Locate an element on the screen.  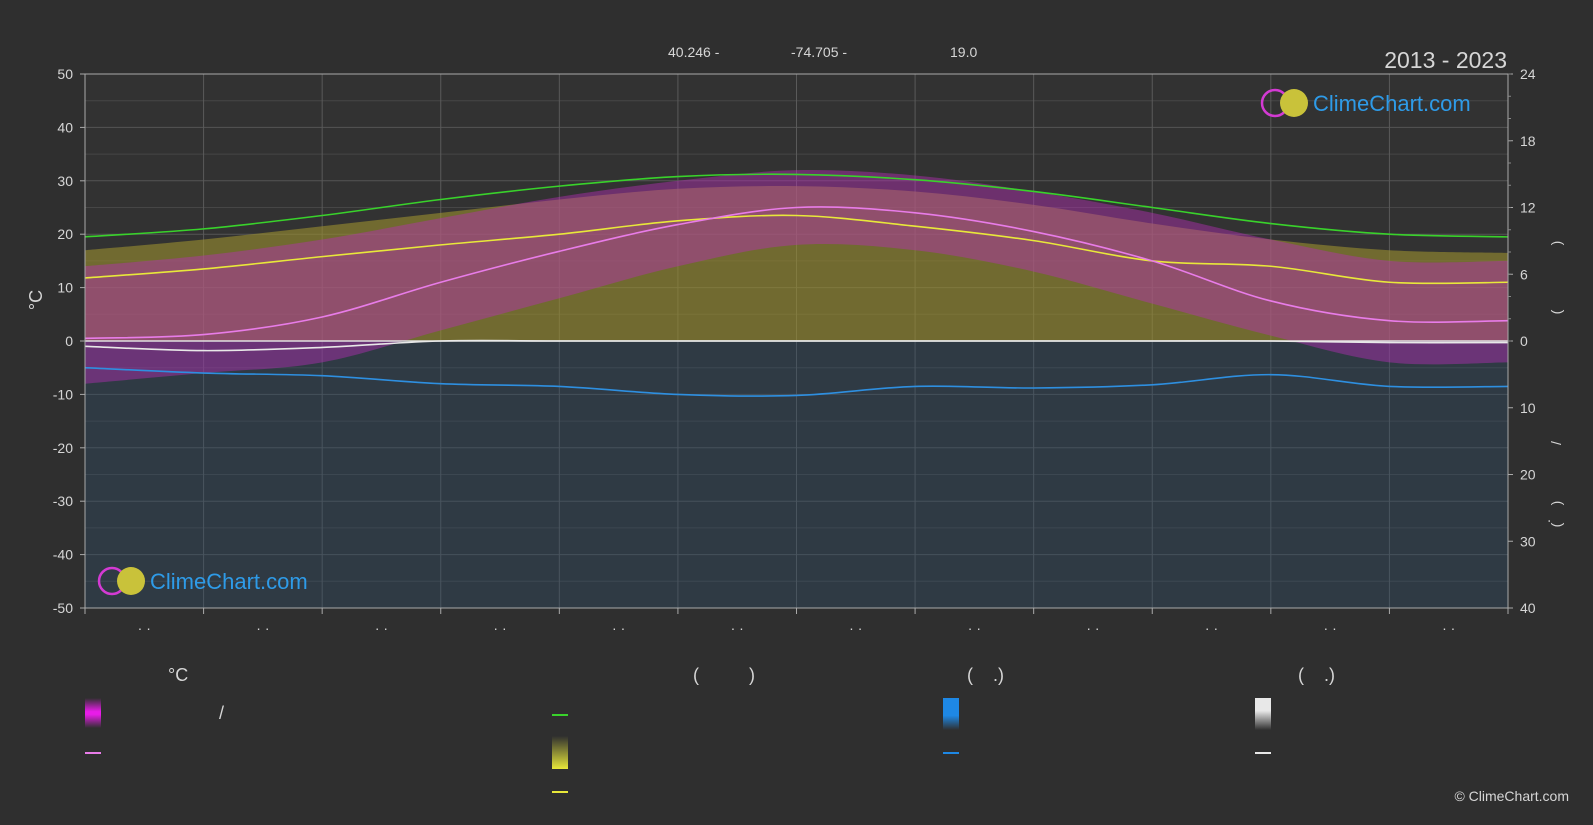
snow-line is located at coordinates (796, 345).